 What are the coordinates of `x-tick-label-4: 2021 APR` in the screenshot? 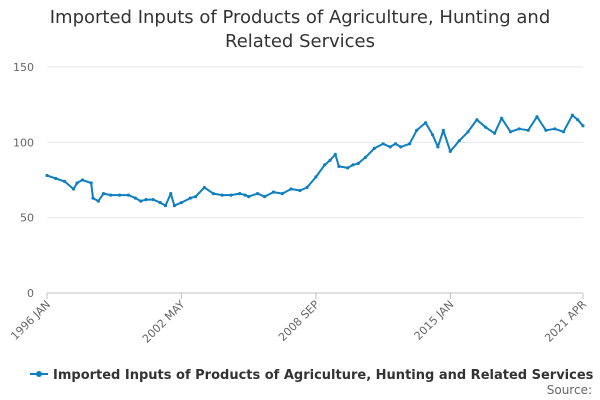 It's located at (565, 321).